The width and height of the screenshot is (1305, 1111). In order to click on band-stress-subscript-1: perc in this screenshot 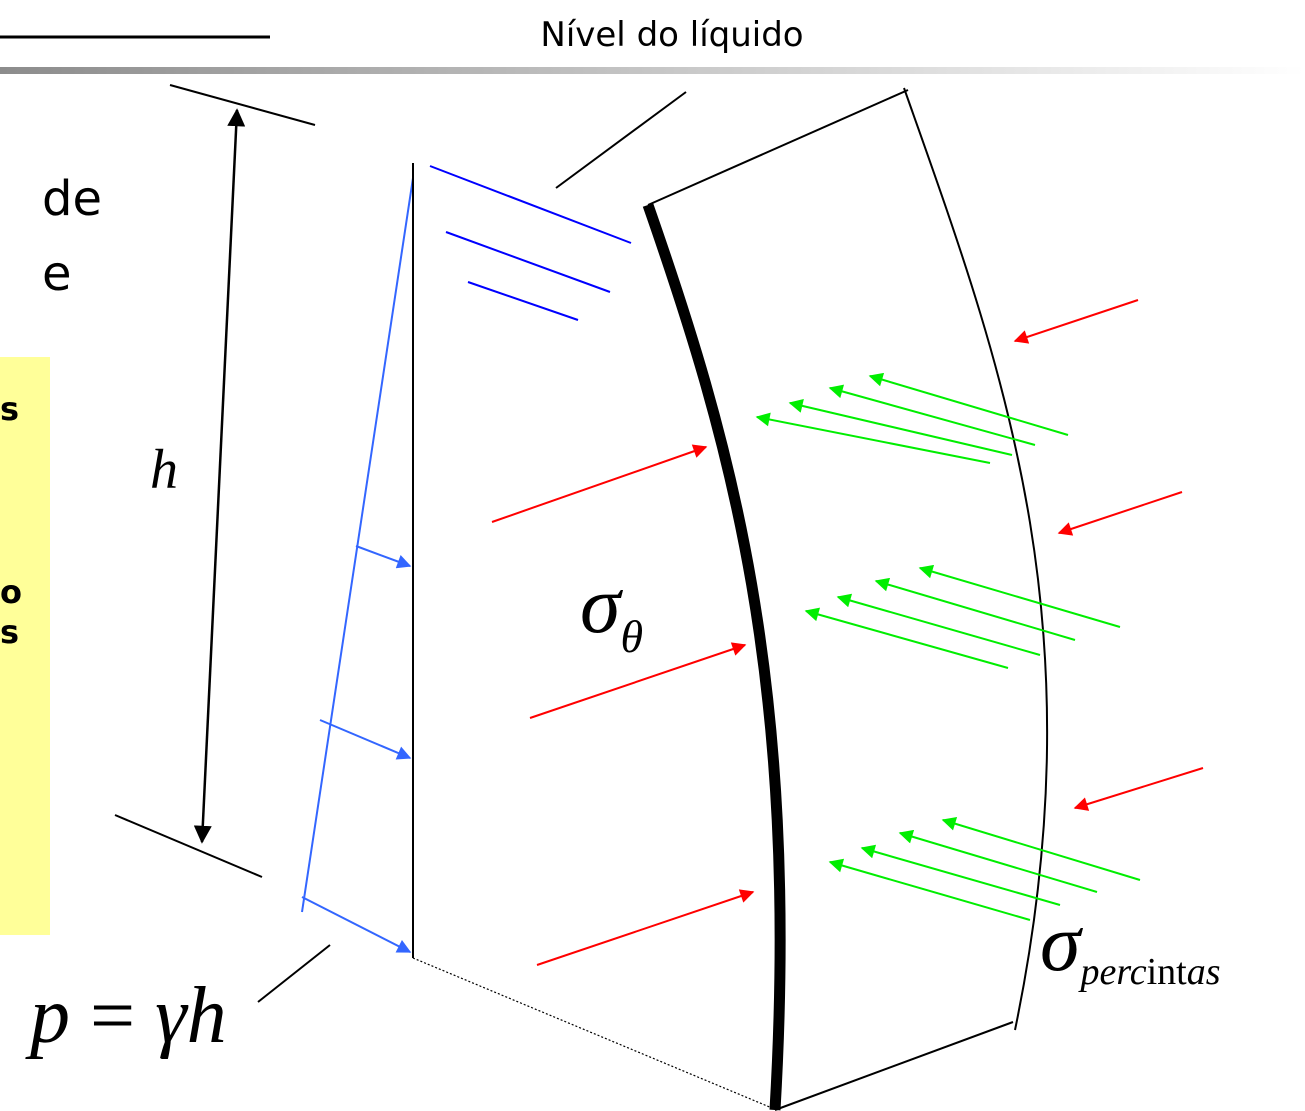, I will do `click(1111, 972)`.